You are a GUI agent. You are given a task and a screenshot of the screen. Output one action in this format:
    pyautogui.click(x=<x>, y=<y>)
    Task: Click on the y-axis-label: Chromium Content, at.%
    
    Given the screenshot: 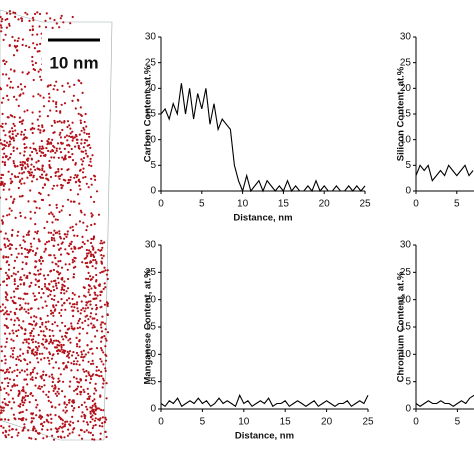 What is the action you would take?
    pyautogui.click(x=401, y=326)
    